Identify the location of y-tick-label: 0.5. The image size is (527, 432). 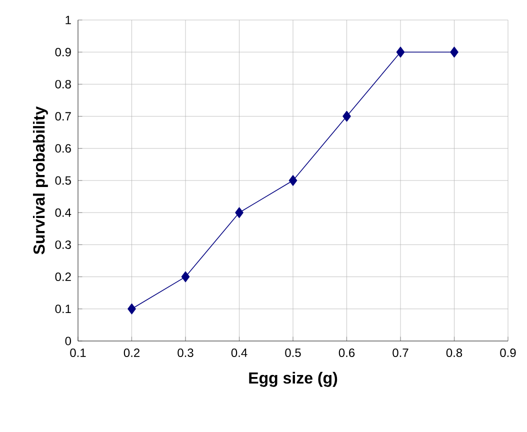
(63, 180).